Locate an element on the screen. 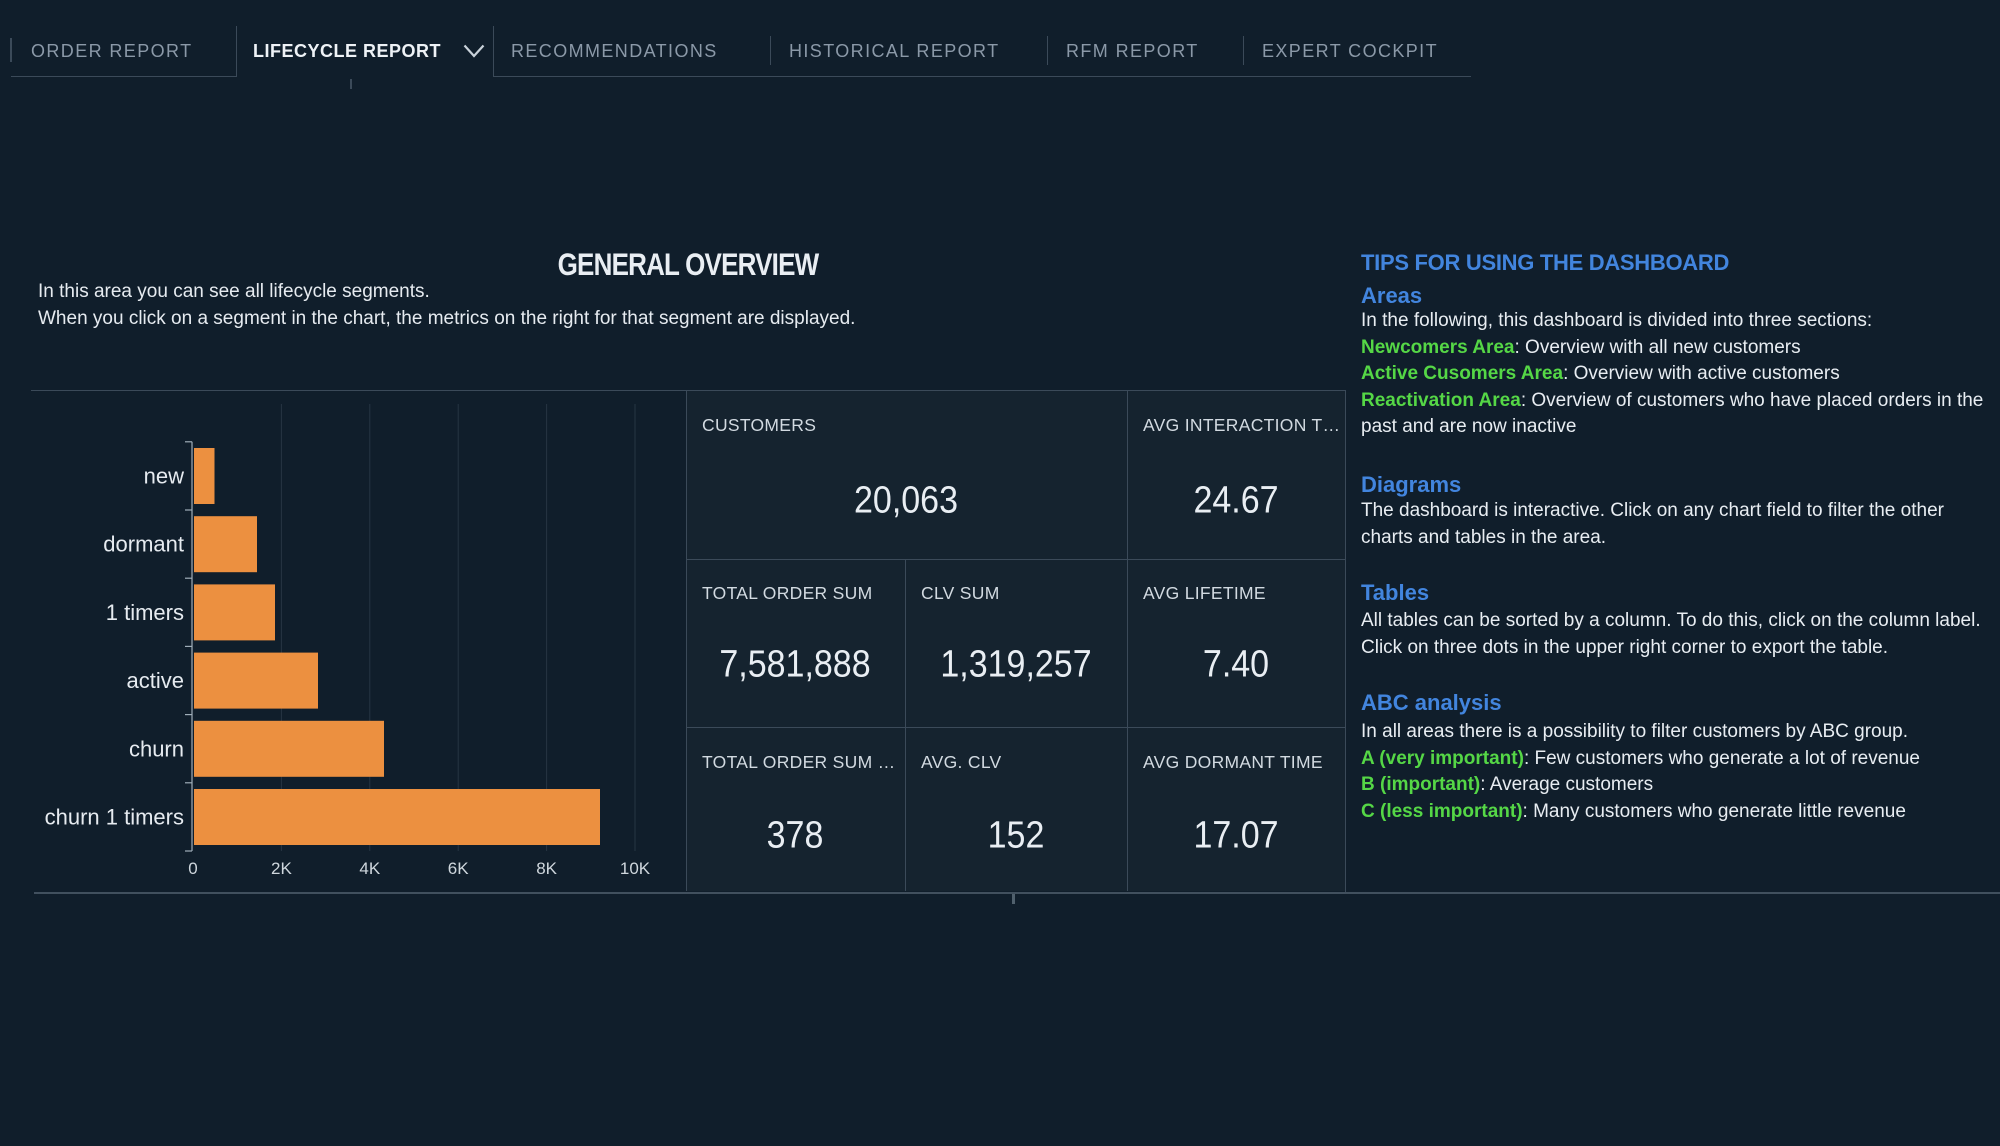  svg-text: churn is located at coordinates (156, 748).